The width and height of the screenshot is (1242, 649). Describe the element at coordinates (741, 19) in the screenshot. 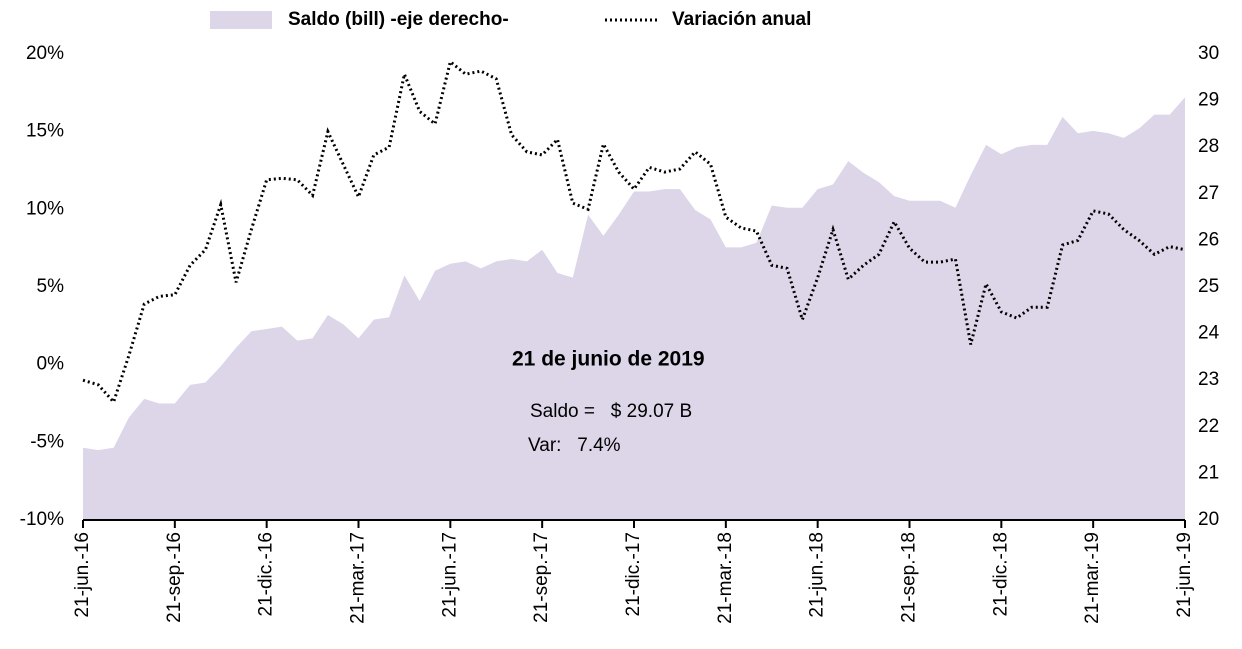

I see `legend-label: Variación anual` at that location.